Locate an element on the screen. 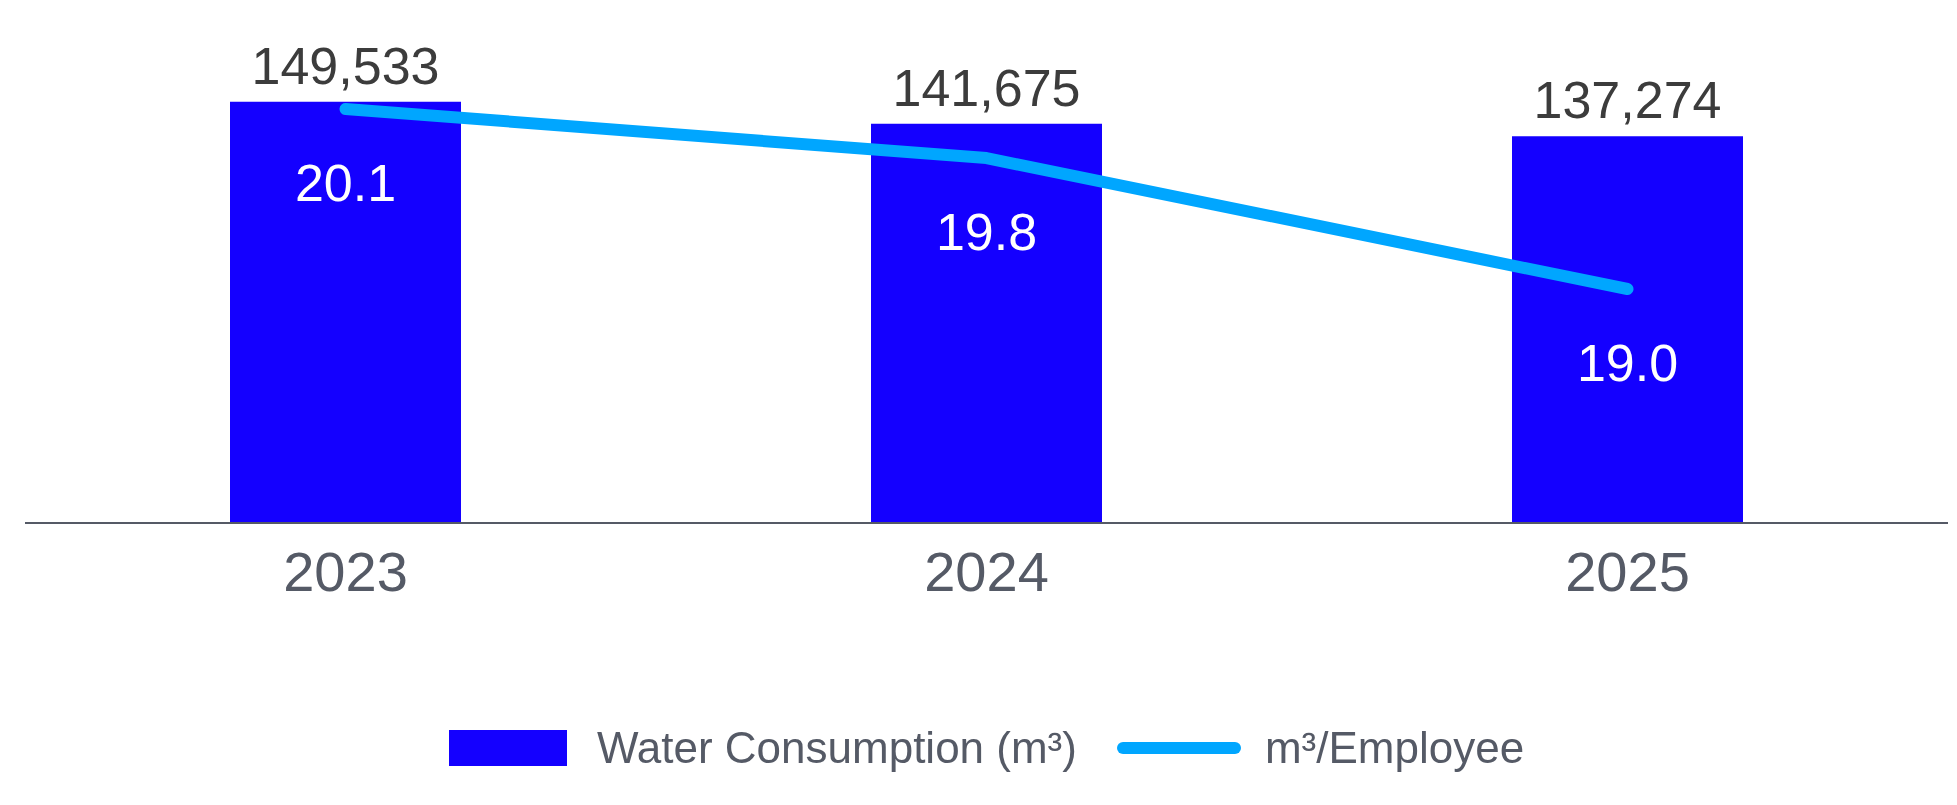 The image size is (1957, 805). x-tick-label: 2023 is located at coordinates (345, 571).